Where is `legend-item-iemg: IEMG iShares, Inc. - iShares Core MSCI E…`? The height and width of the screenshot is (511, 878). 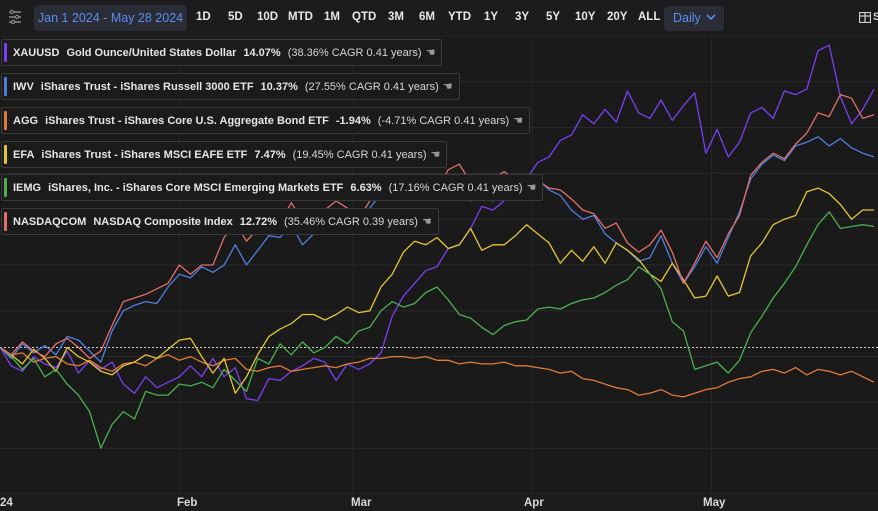
legend-item-iemg: IEMG iShares, Inc. - iShares Core MSCI E… is located at coordinates (272, 187).